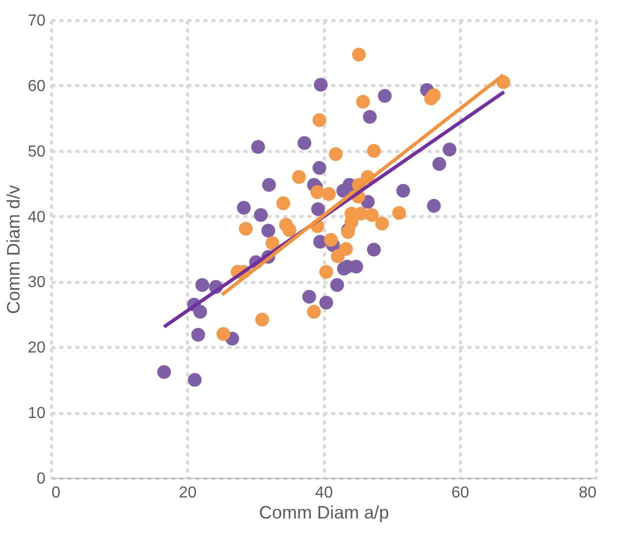 This screenshot has height=541, width=637. What do you see at coordinates (324, 493) in the screenshot?
I see `x-tick-label: 40` at bounding box center [324, 493].